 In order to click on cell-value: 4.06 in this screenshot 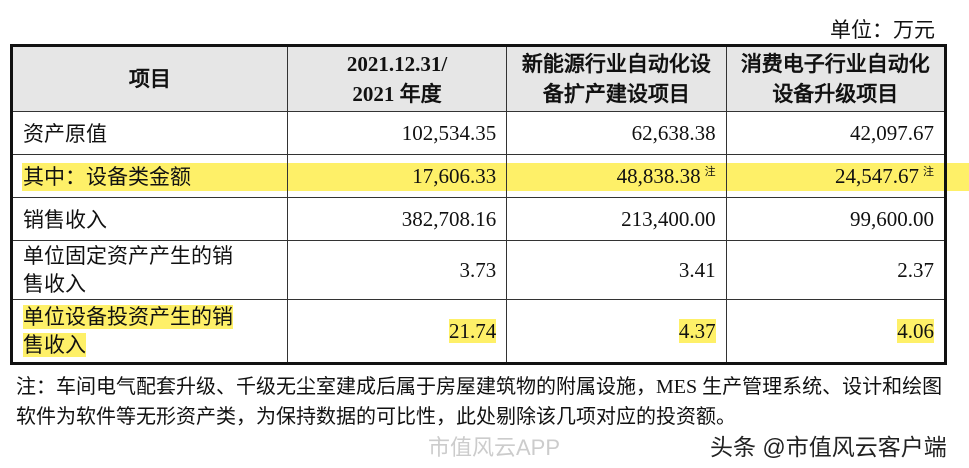, I will do `click(915, 331)`.